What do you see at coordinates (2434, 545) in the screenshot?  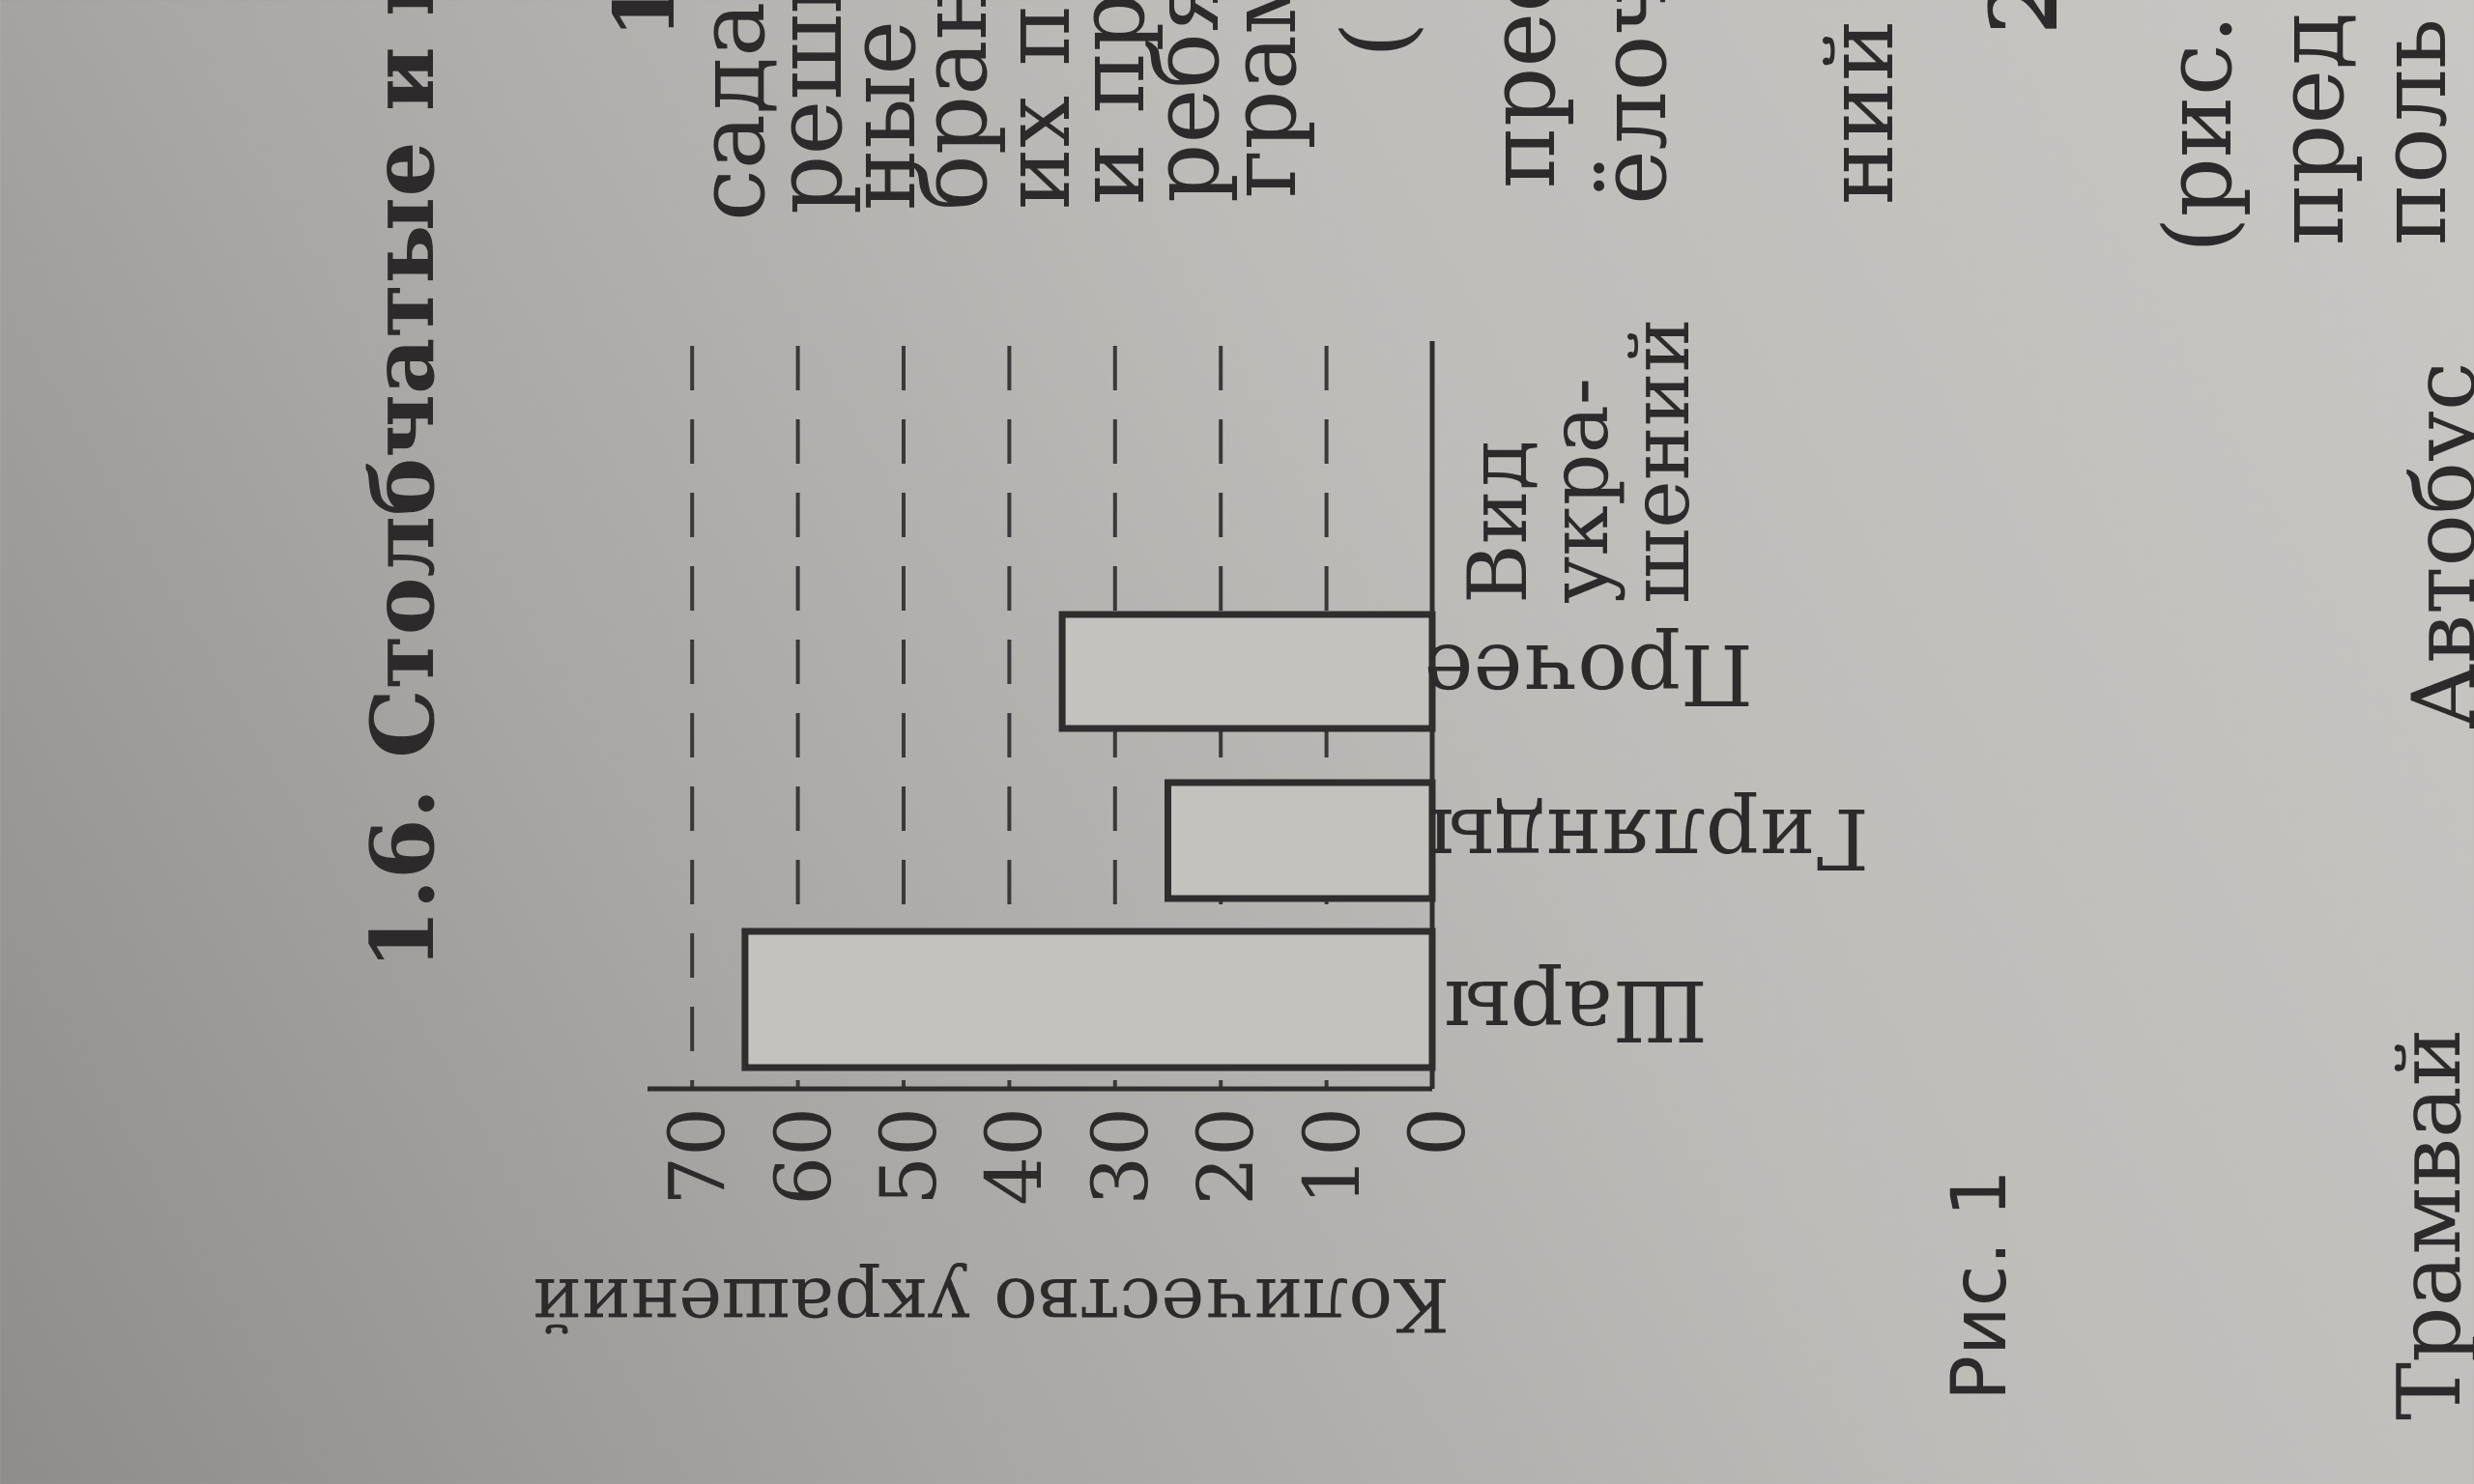 I see `next-chart-label-bus: Автобус` at bounding box center [2434, 545].